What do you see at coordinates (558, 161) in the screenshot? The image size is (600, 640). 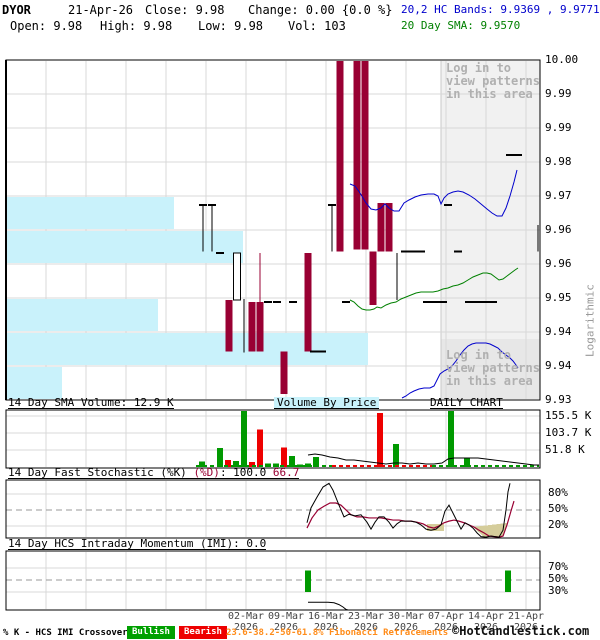 I see `price-tick-label: 9.98` at bounding box center [558, 161].